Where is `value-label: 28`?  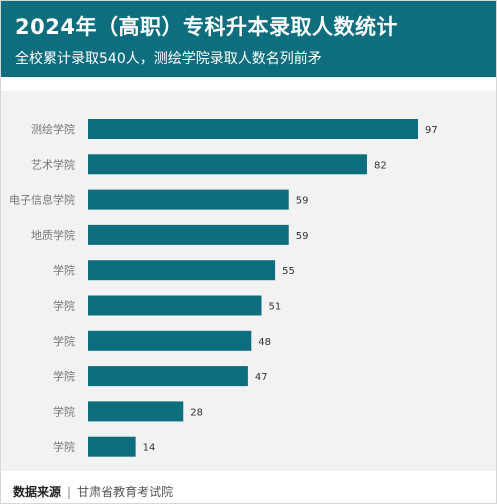 value-label: 28 is located at coordinates (196, 412).